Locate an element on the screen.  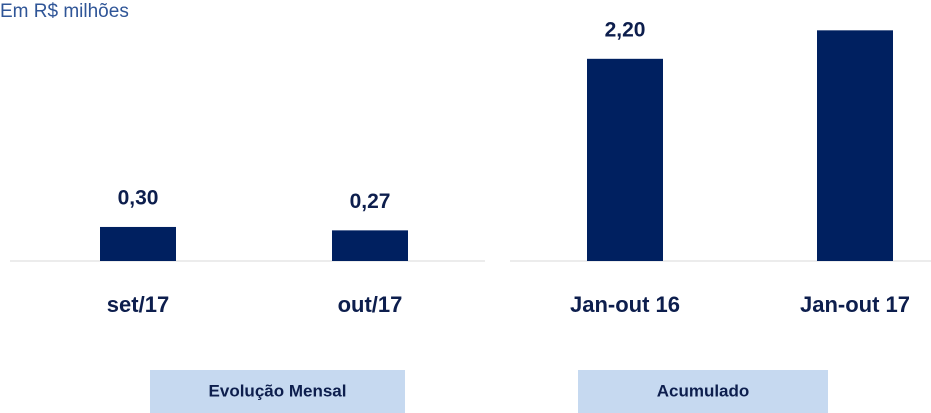
unit-label: Em R$ milhões is located at coordinates (64, 11).